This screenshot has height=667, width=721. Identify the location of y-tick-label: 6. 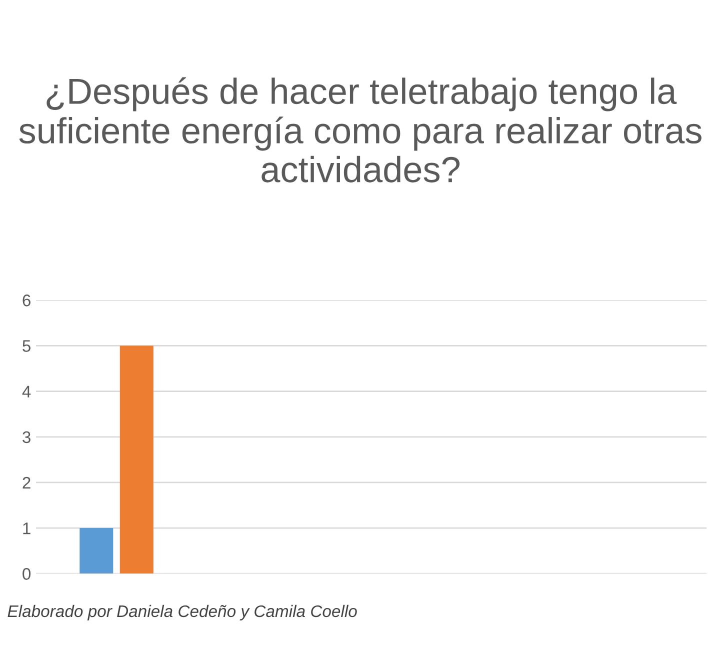
(26, 300).